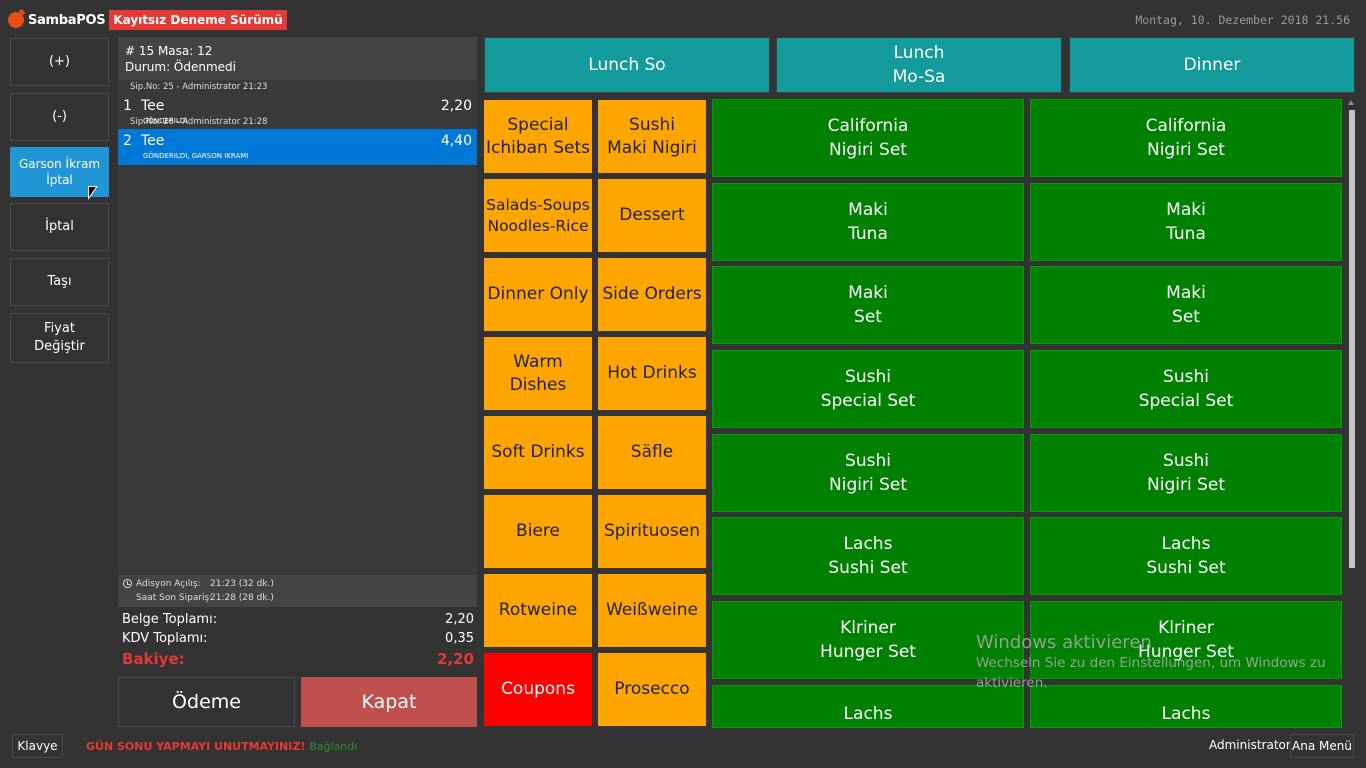 The width and height of the screenshot is (1366, 768). Describe the element at coordinates (652, 136) in the screenshot. I see `category-sushi-maki-nigiri: Sushi Maki Nigiri` at that location.